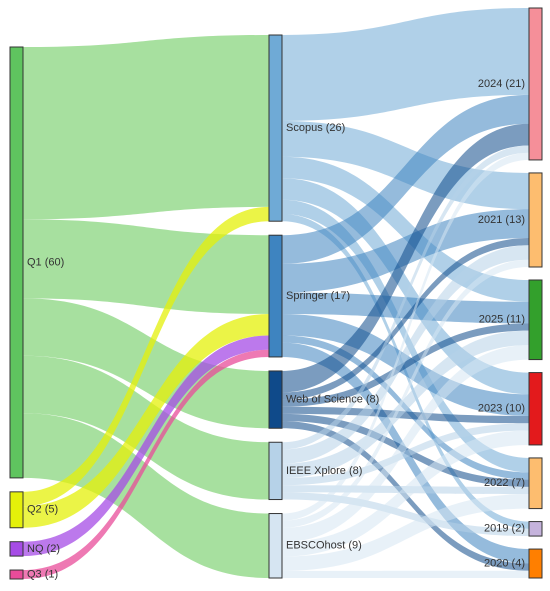  I want to click on node-label-y2021: 2021 (13), so click(501, 220).